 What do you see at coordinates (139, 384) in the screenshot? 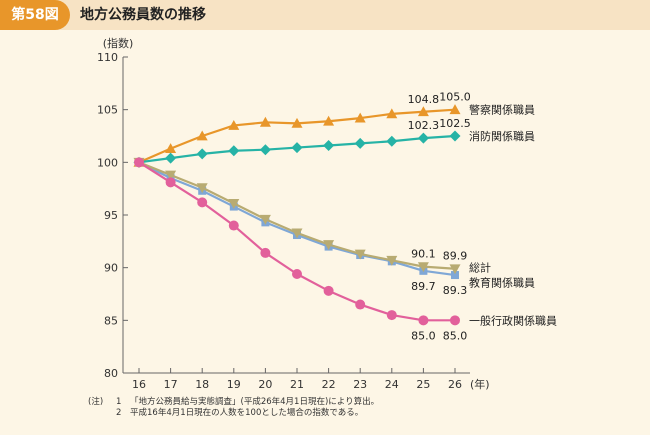
I see `x-tick-label: 16` at bounding box center [139, 384].